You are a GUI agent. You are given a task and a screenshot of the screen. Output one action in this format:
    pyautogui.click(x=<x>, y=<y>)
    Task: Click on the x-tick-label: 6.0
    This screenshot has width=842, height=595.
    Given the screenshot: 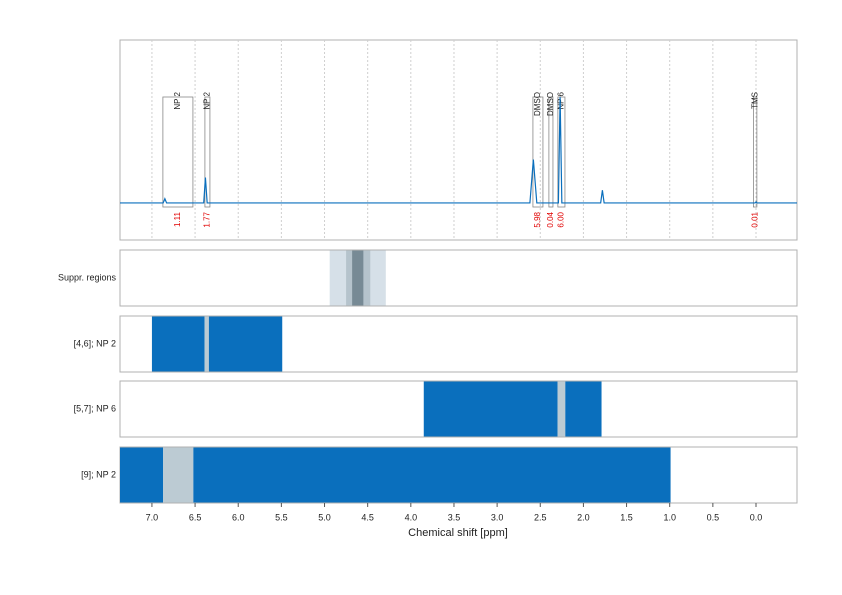 What is the action you would take?
    pyautogui.click(x=238, y=517)
    